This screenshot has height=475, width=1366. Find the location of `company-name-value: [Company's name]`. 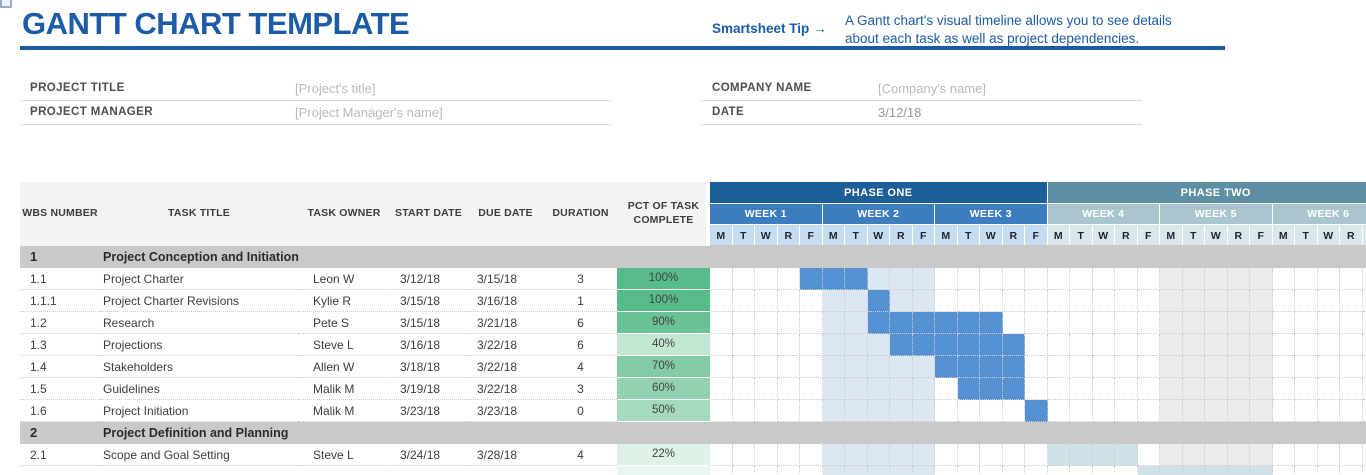

company-name-value: [Company's name] is located at coordinates (932, 88).